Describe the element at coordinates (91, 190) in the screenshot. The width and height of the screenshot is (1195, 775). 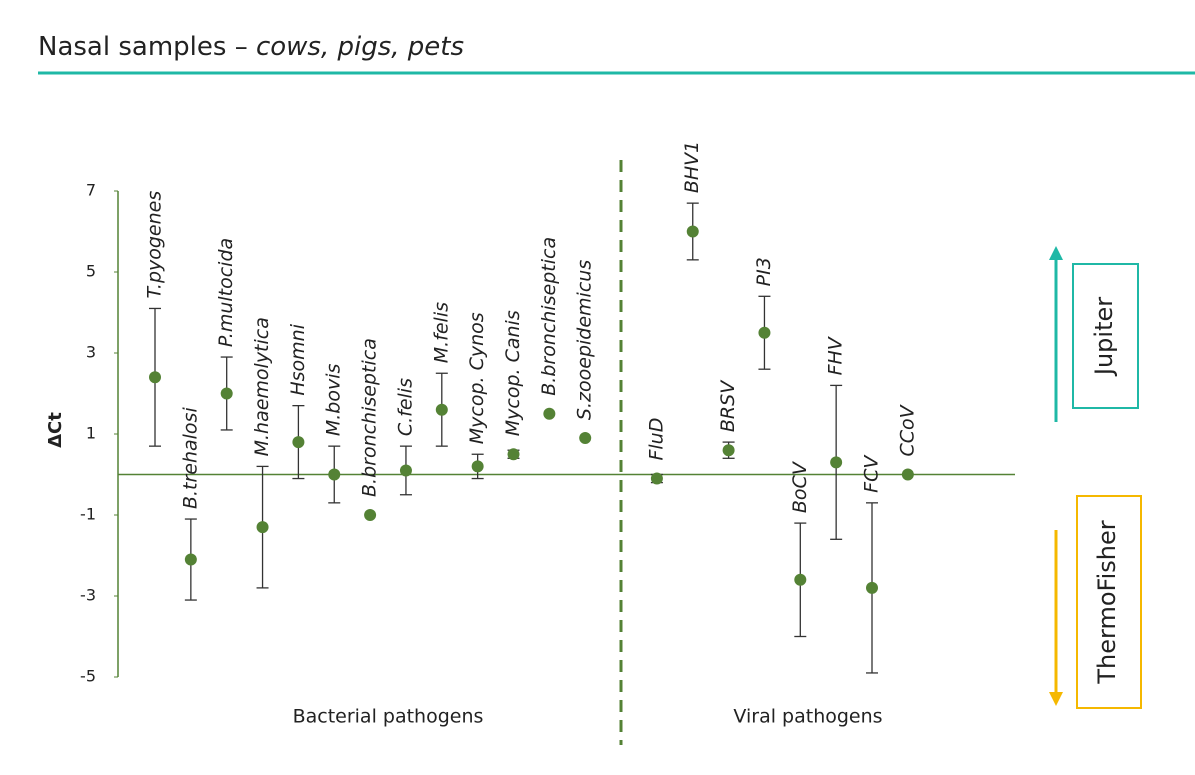
I see `y-tick-label: 7` at that location.